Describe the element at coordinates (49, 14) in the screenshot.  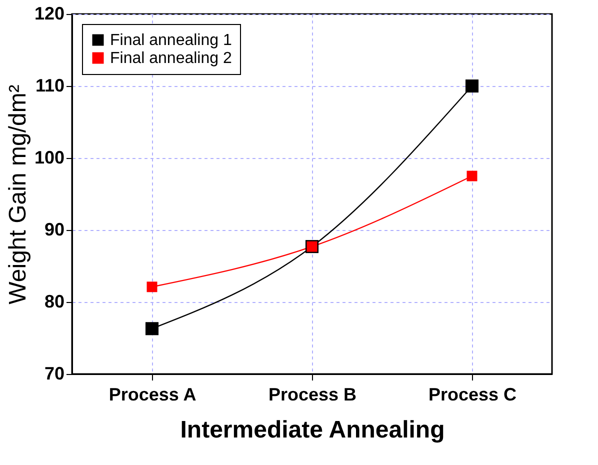
I see `y-tick-label: 120` at that location.